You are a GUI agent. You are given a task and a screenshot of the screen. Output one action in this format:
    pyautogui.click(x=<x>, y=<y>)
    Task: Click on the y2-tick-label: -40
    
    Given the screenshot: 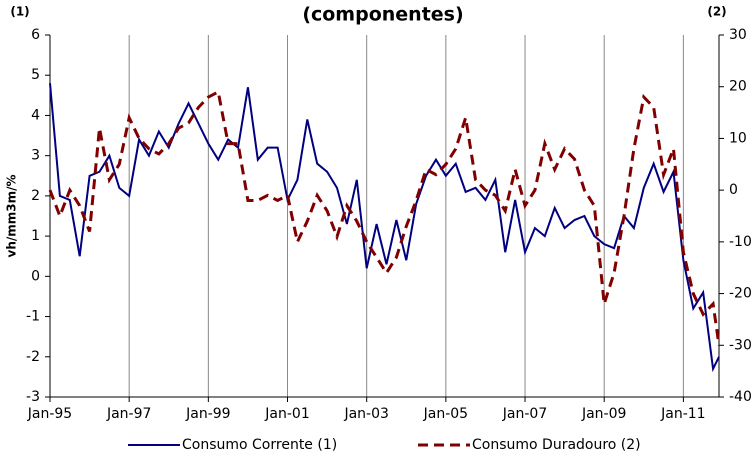 What is the action you would take?
    pyautogui.click(x=740, y=397)
    